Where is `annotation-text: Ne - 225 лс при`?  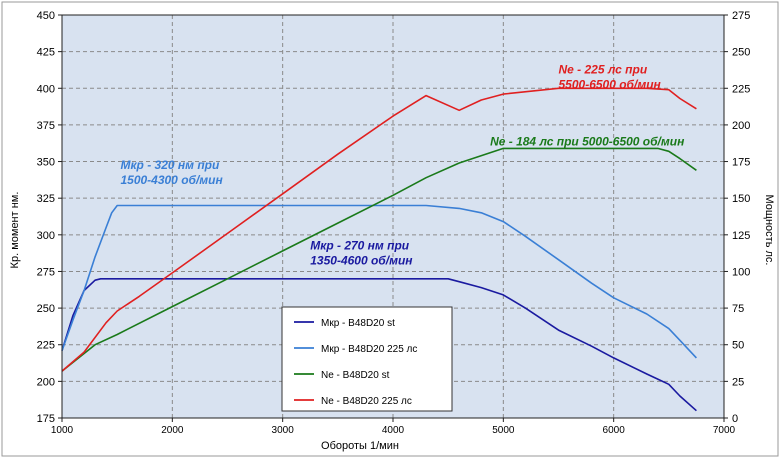
annotation-text: Ne - 225 лс при is located at coordinates (603, 70).